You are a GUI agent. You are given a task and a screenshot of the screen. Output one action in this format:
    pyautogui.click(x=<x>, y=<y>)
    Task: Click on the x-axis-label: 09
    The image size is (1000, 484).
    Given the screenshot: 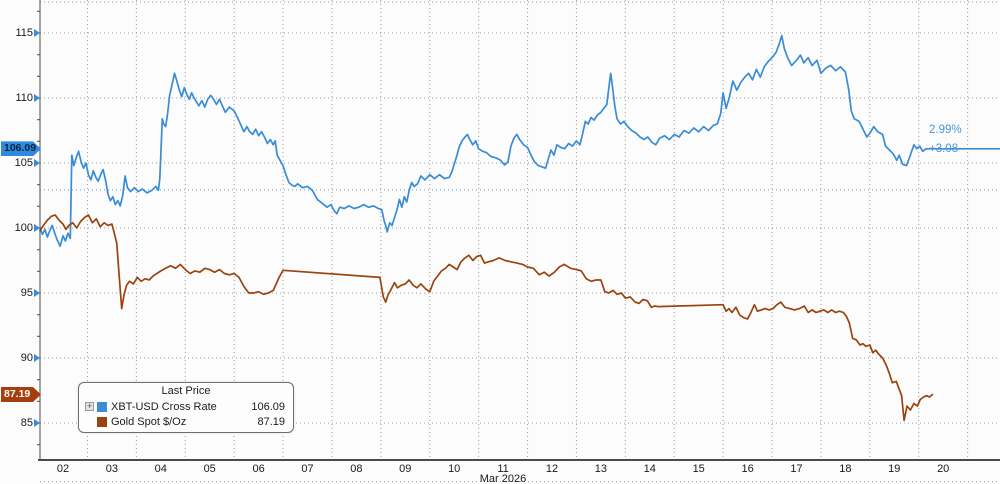 What is the action you would take?
    pyautogui.click(x=405, y=469)
    